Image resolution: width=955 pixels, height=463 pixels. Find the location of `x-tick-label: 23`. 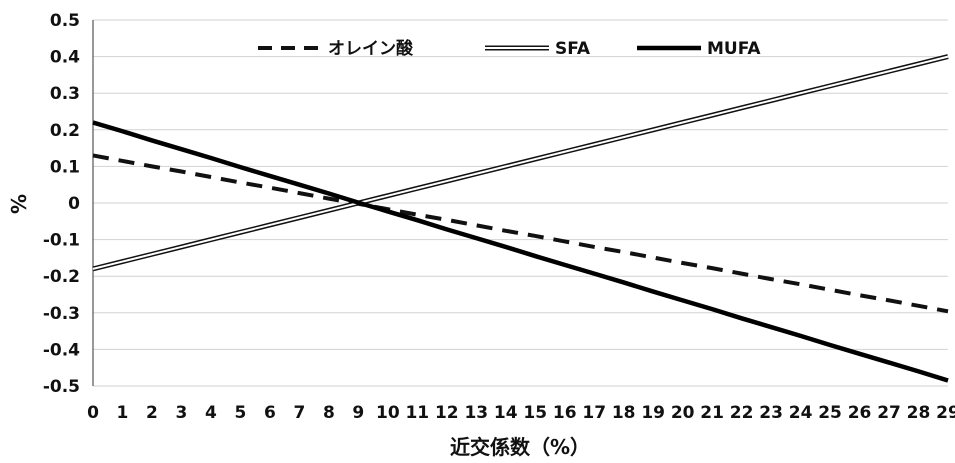

x-tick-label: 23 is located at coordinates (771, 413).